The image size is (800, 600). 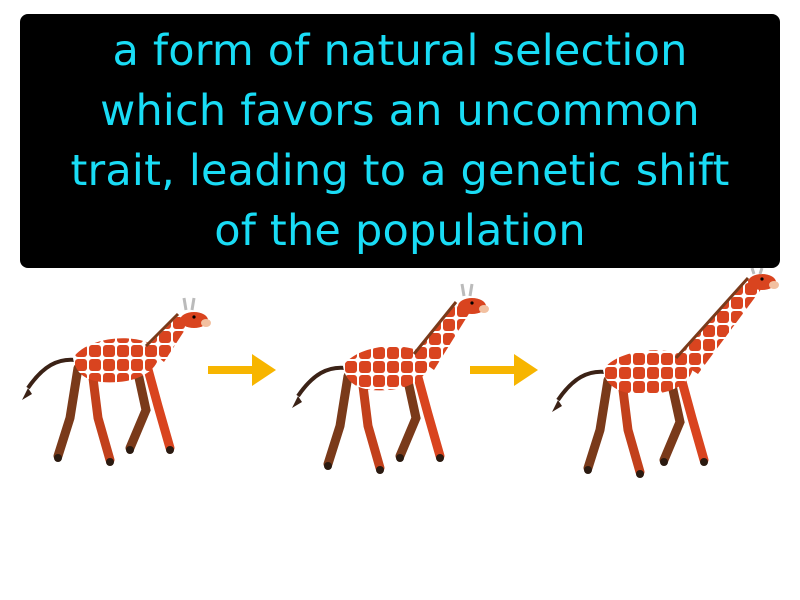 What do you see at coordinates (400, 111) in the screenshot?
I see `definition-line-2: which favors an uncommon` at bounding box center [400, 111].